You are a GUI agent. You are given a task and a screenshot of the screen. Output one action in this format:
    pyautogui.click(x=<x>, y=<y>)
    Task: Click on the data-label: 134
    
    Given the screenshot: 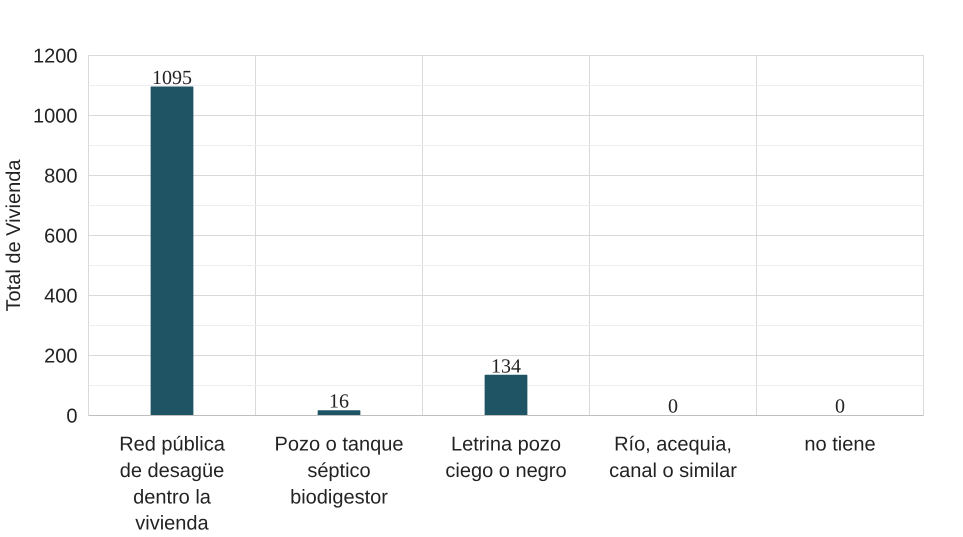 What is the action you would take?
    pyautogui.click(x=506, y=366)
    